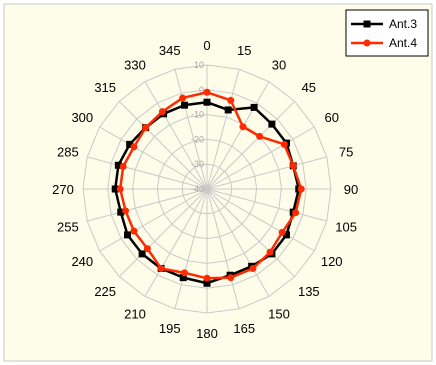 The height and width of the screenshot is (365, 436). I want to click on angle-tick-label: 255, so click(68, 226).